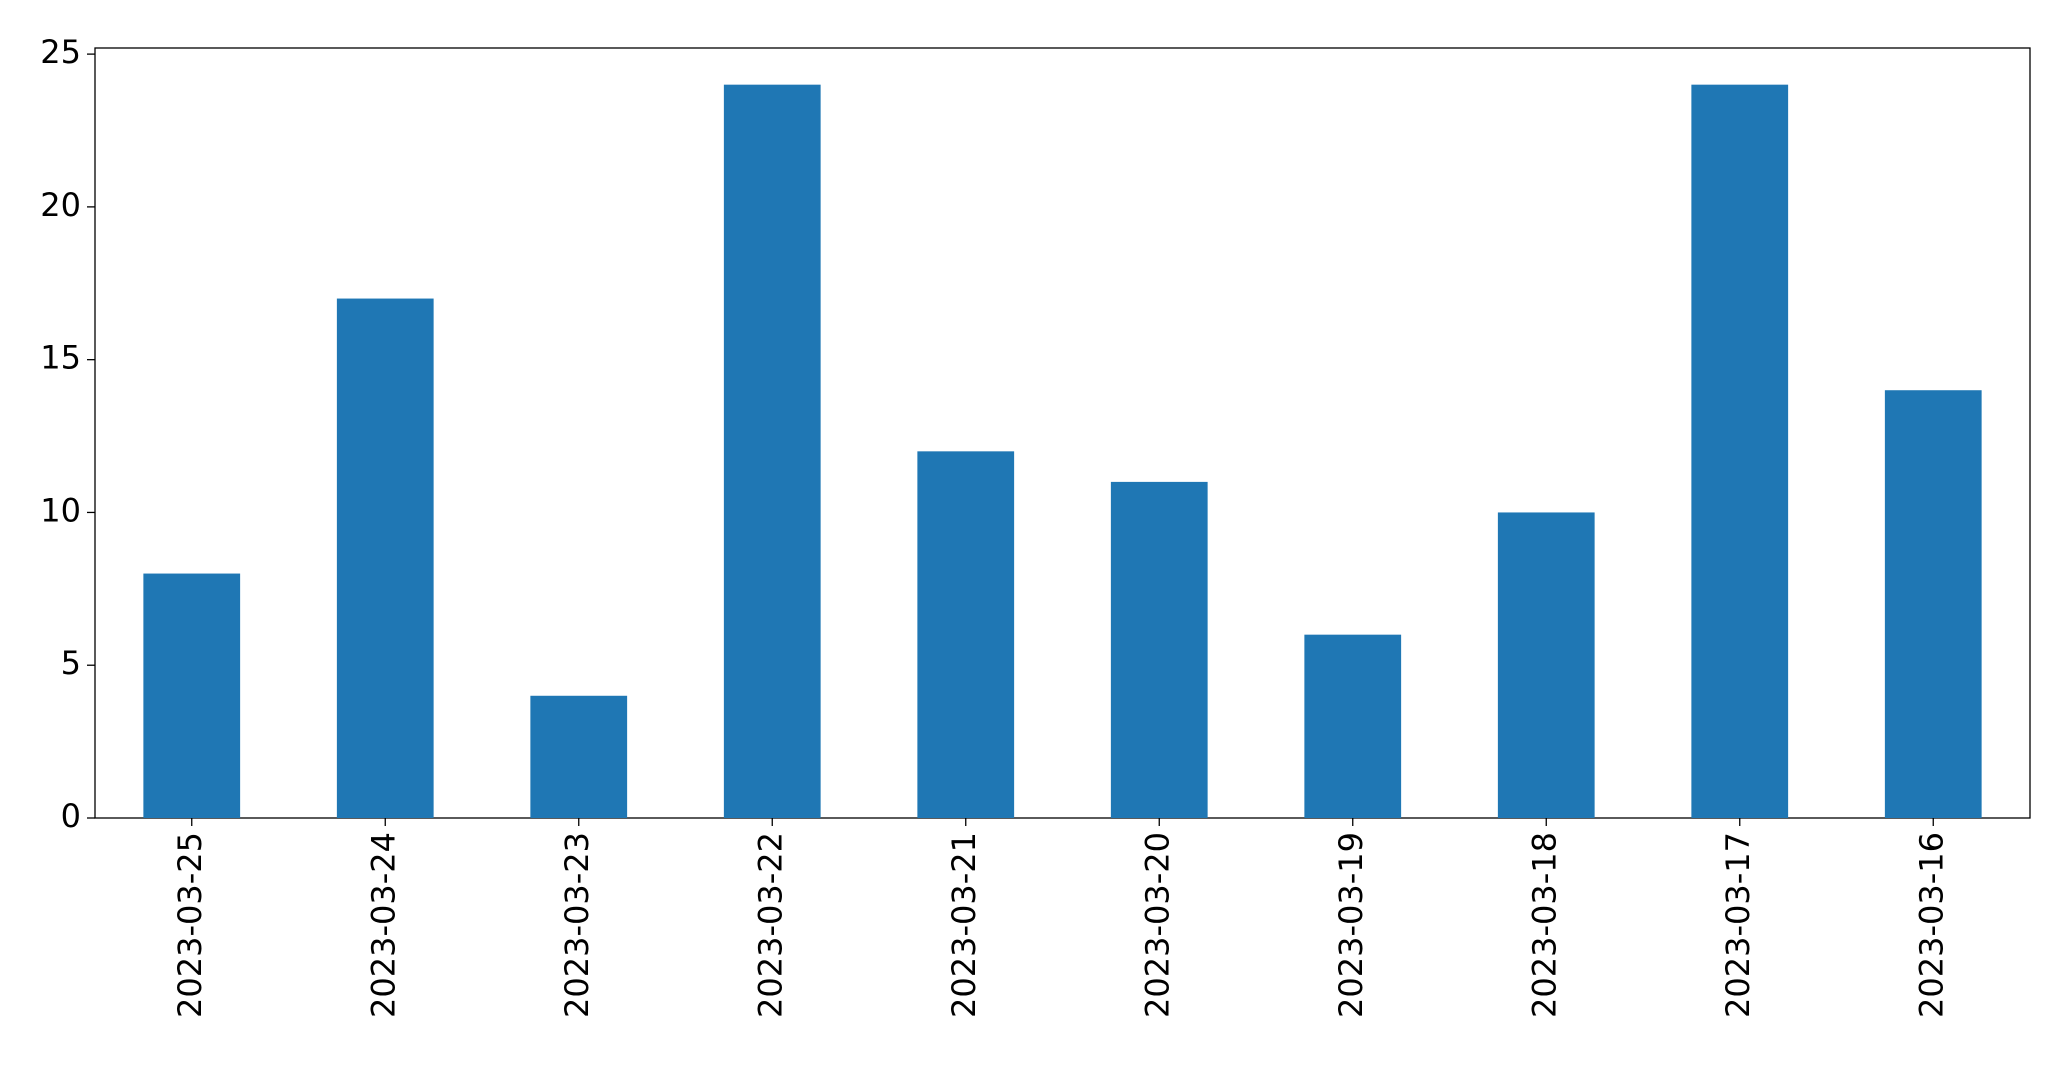 This screenshot has width=2071, height=1069. Describe the element at coordinates (383, 925) in the screenshot. I see `x-tick-label: 2023-03-24` at that location.